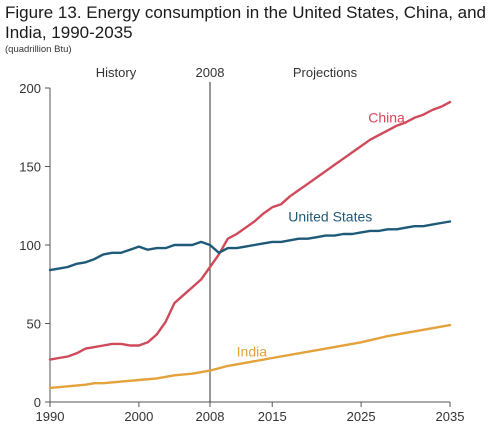  What do you see at coordinates (210, 72) in the screenshot?
I see `divider-year-label: 2008` at bounding box center [210, 72].